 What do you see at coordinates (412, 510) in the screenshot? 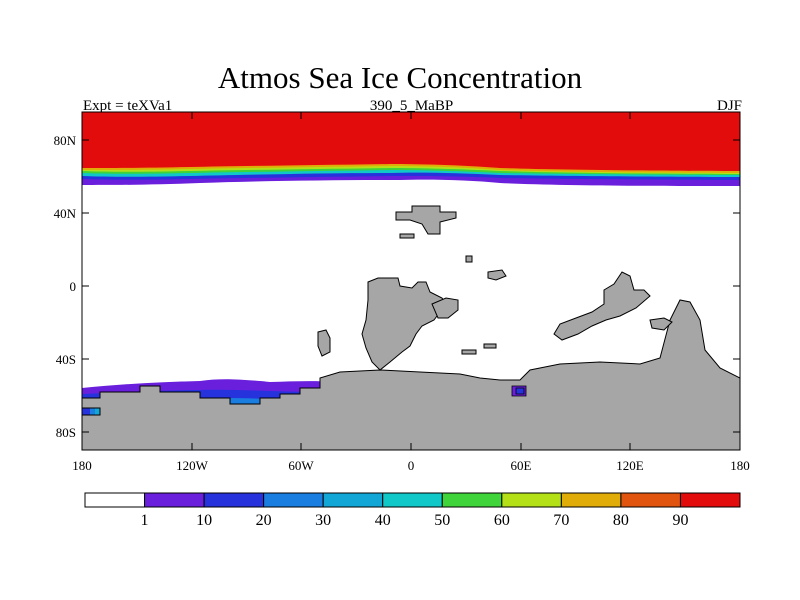
I see `colorbar: 1 10 20 30 40 50 60 70 80 90` at bounding box center [412, 510].